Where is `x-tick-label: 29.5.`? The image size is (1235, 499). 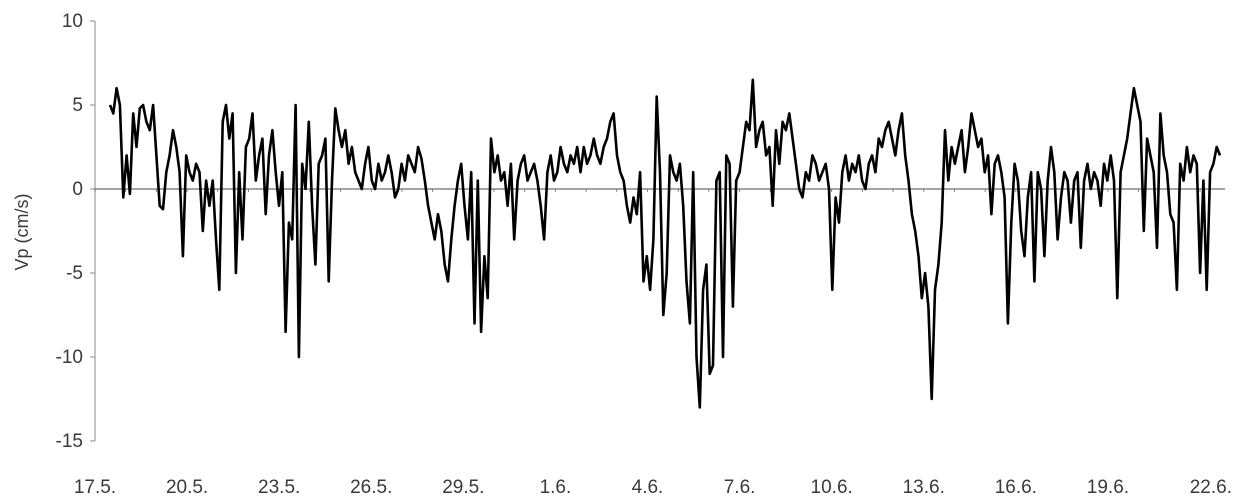
x-tick-label: 29.5. is located at coordinates (463, 487).